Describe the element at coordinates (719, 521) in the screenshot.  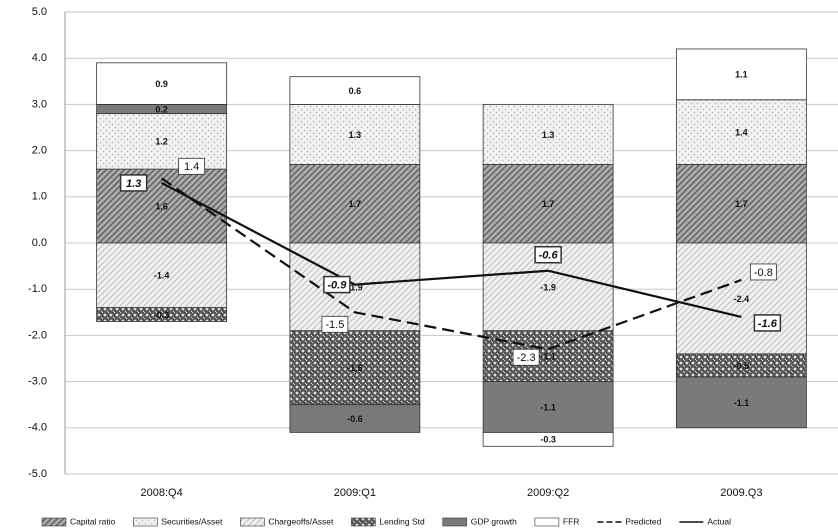
I see `legend-label: Actual` at that location.